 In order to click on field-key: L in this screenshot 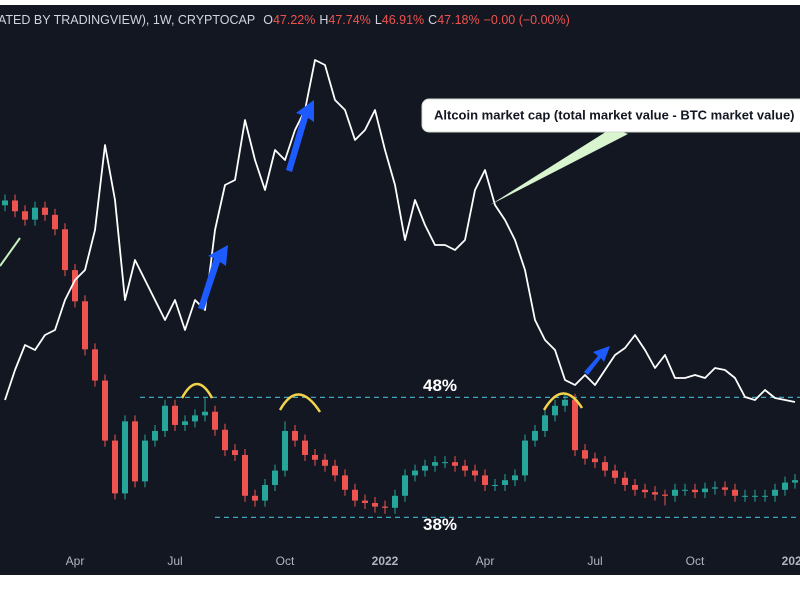, I will do `click(378, 20)`.